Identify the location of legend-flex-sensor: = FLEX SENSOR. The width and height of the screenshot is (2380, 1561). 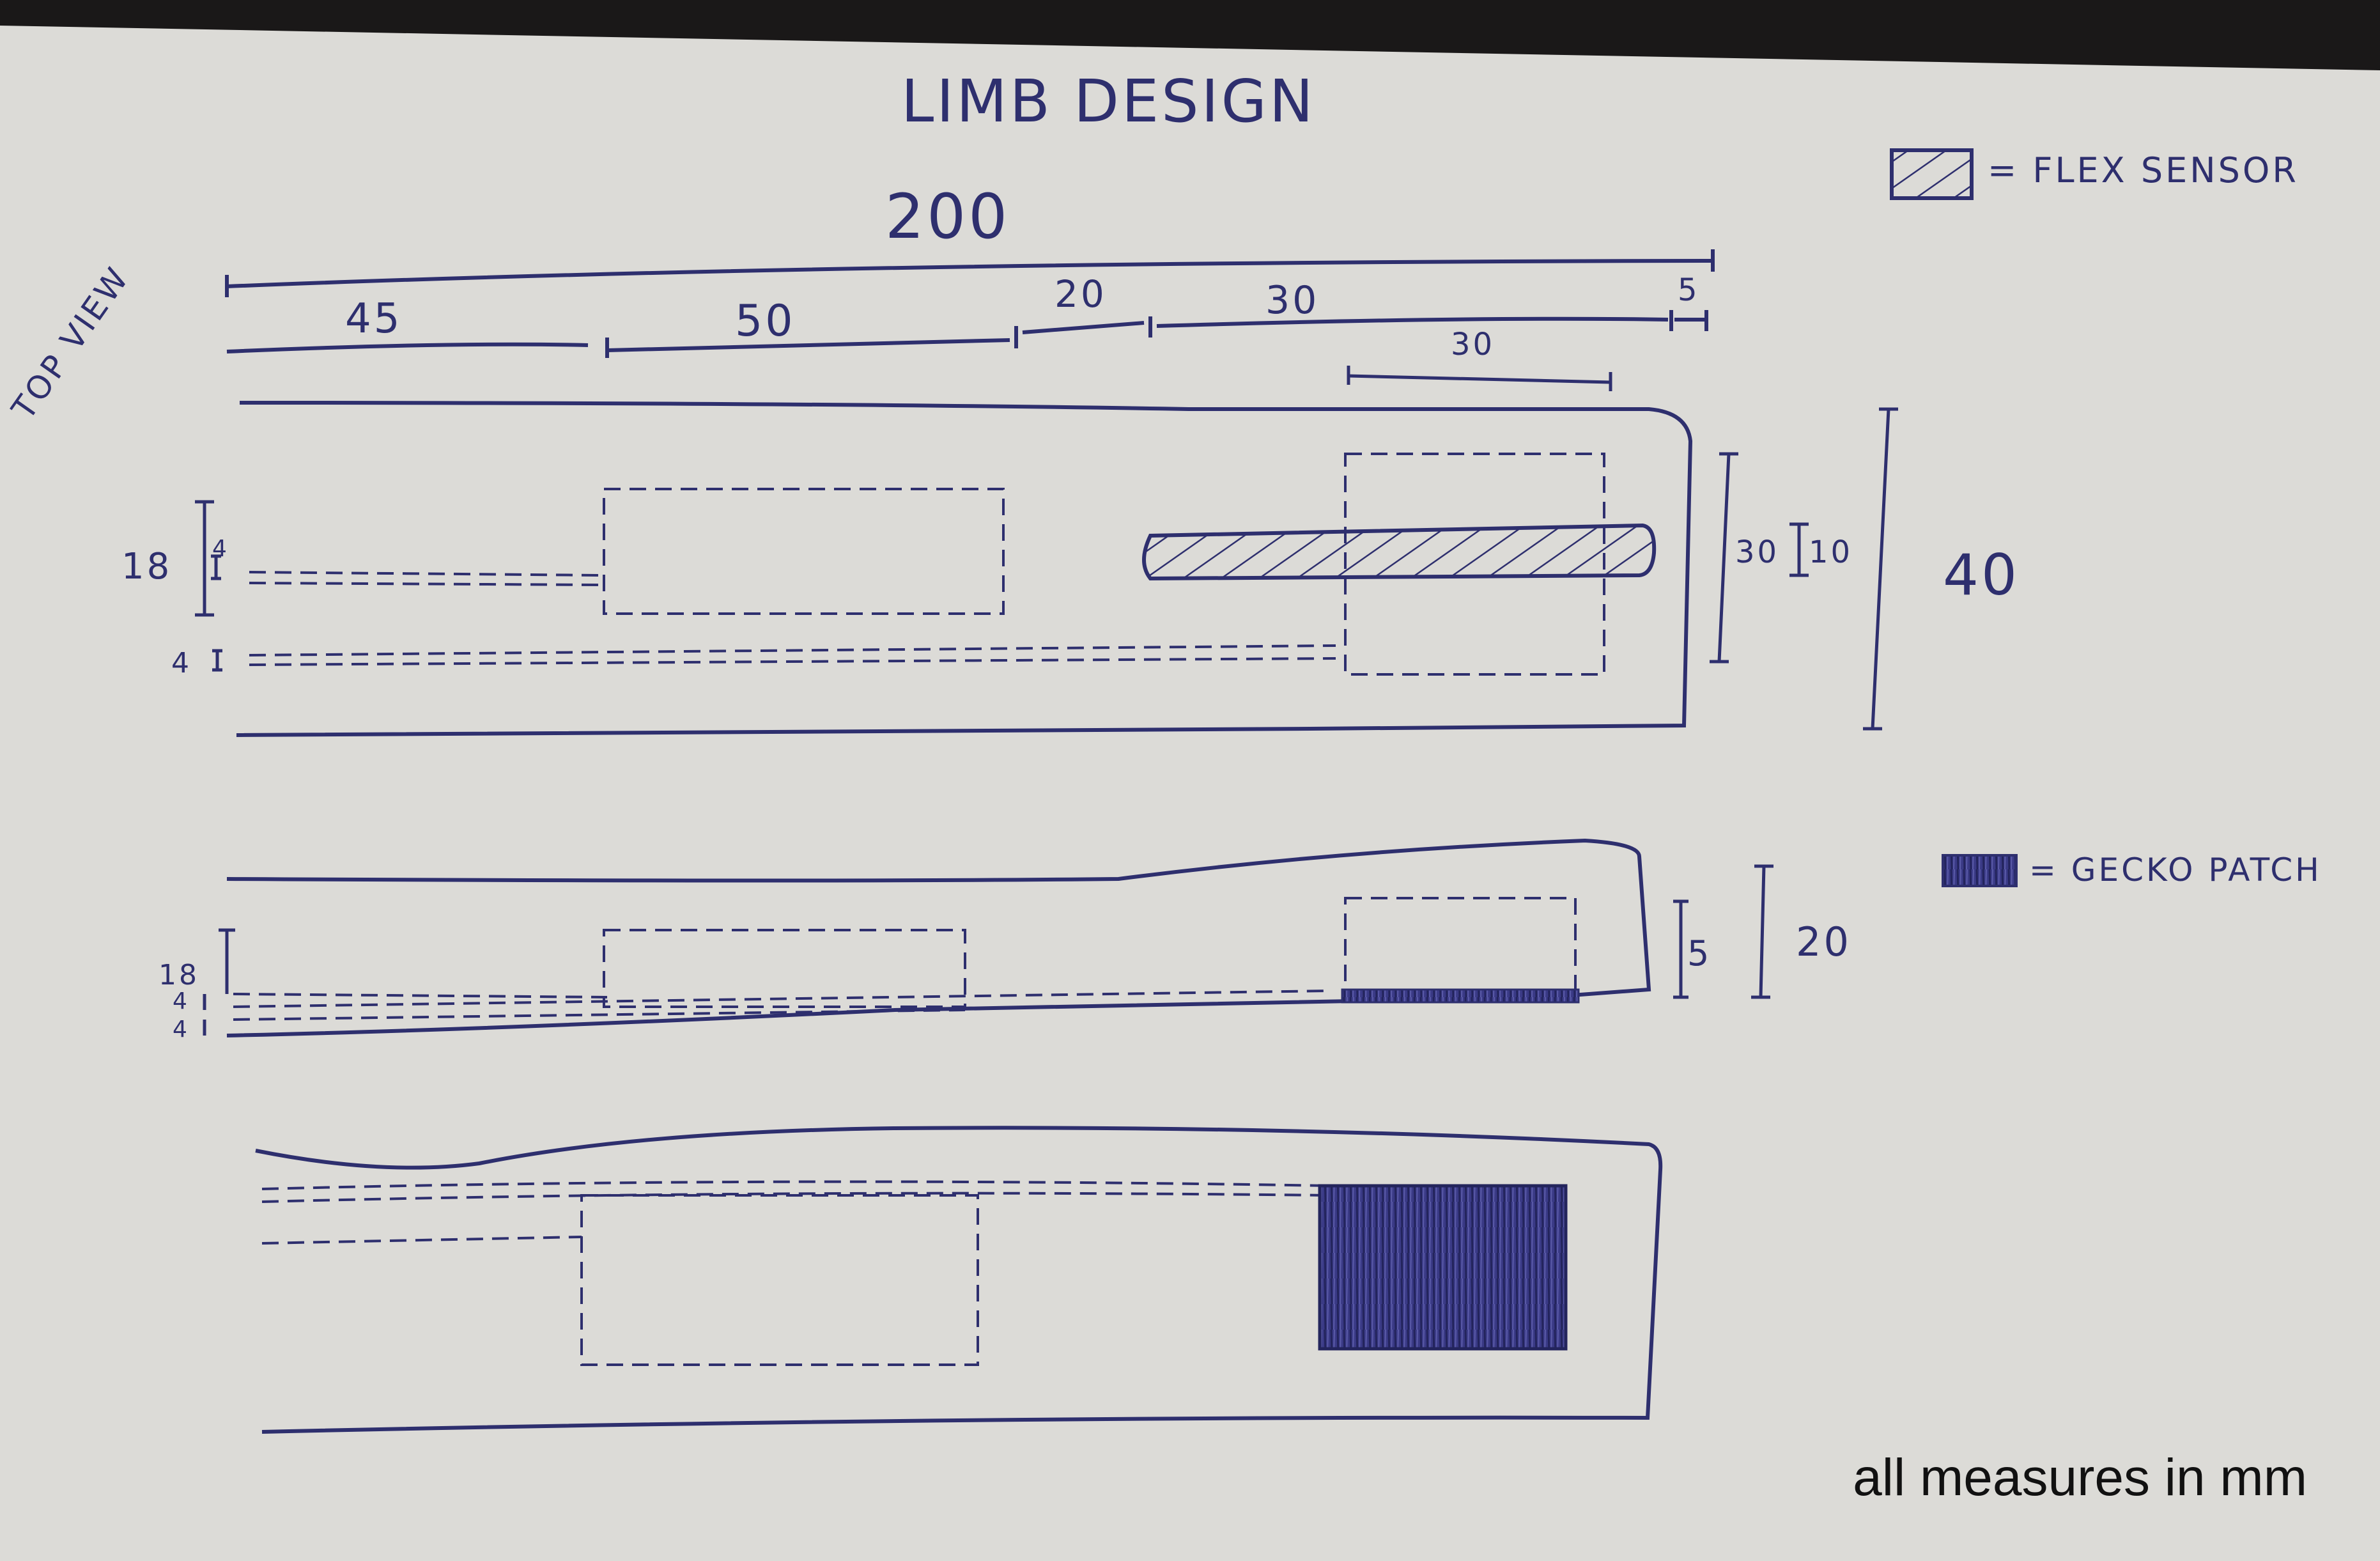
(2094, 174).